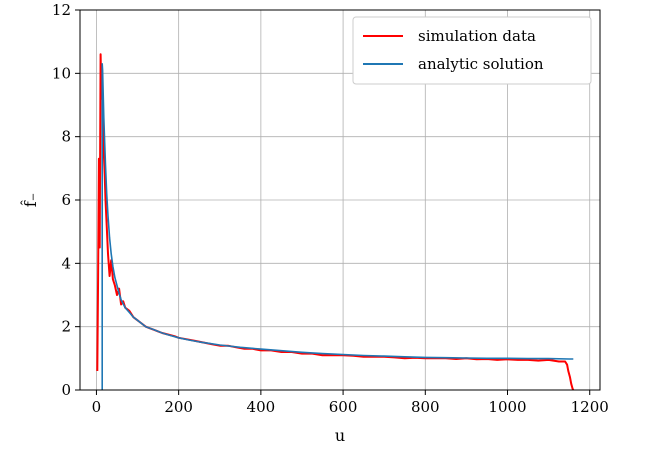 This screenshot has width=646, height=449. Describe the element at coordinates (340, 435) in the screenshot. I see `x-axis-label: u` at that location.